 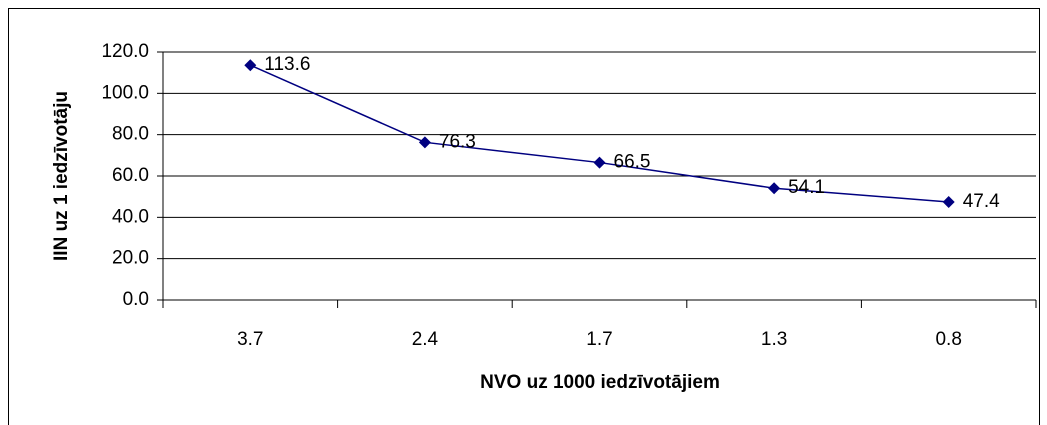 What do you see at coordinates (61, 176) in the screenshot?
I see `y-axis-title: IIN uz 1 iedzīvotāju` at bounding box center [61, 176].